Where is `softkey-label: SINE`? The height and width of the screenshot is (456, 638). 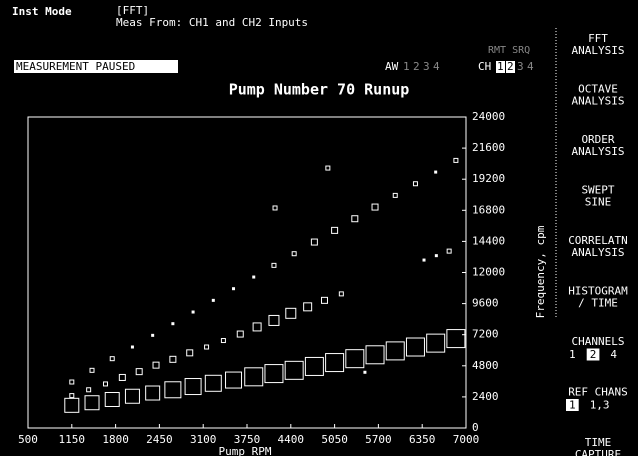 softkey-label: SINE is located at coordinates (598, 202).